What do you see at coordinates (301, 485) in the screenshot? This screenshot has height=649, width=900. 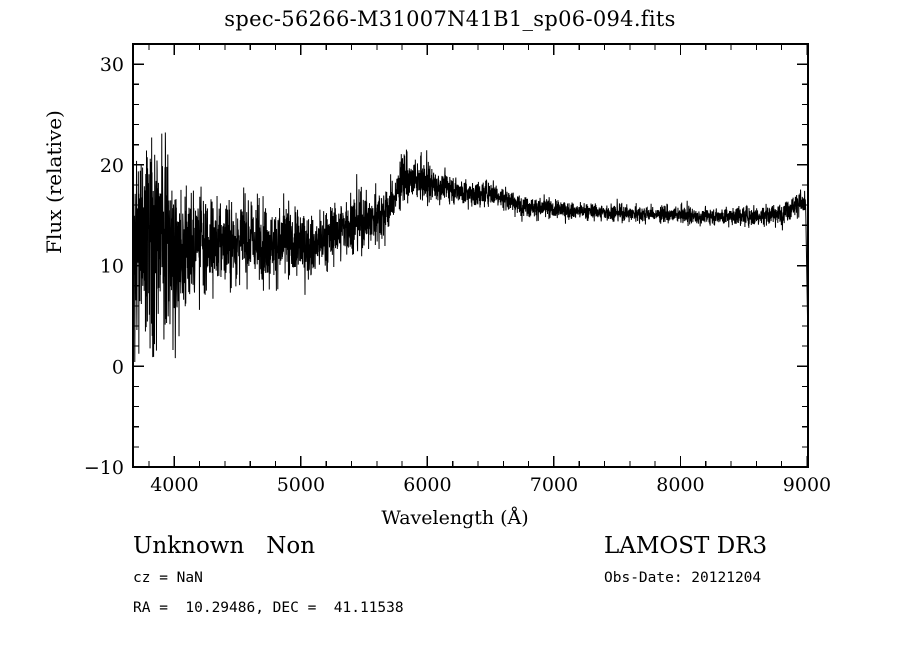 I see `x-tick-label: 5000` at bounding box center [301, 485].